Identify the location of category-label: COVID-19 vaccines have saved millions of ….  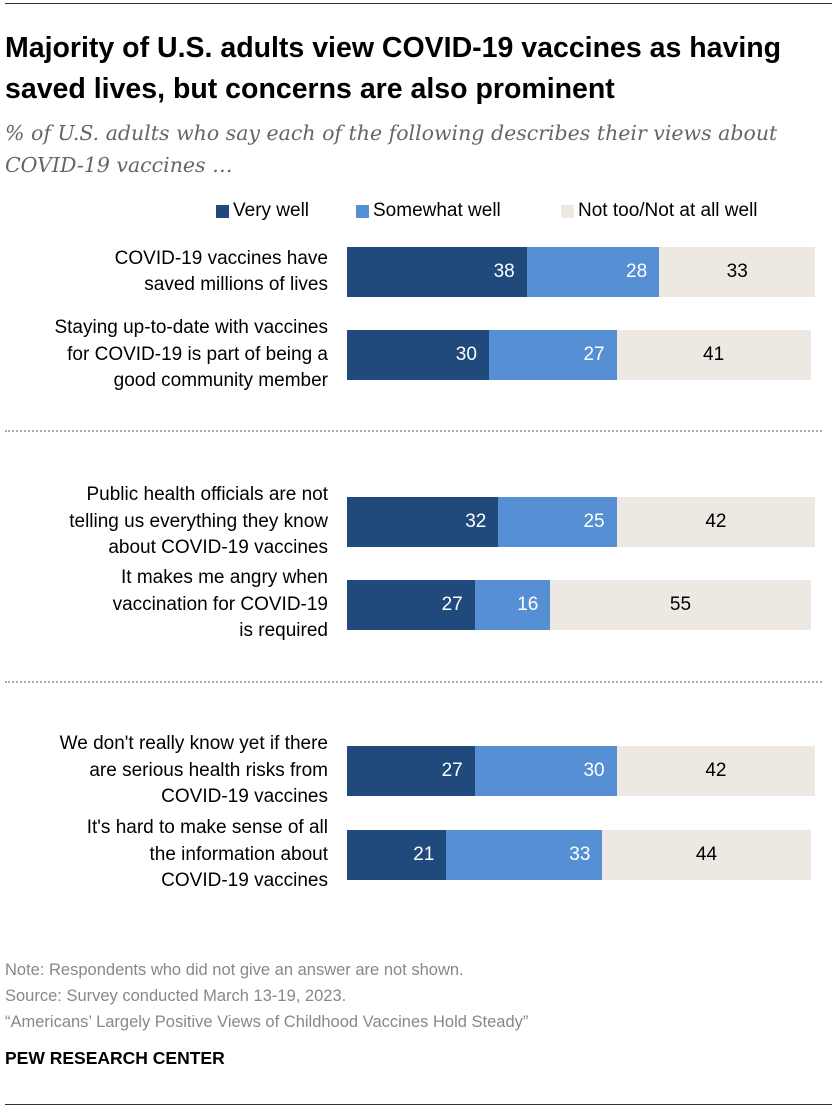
(164, 272).